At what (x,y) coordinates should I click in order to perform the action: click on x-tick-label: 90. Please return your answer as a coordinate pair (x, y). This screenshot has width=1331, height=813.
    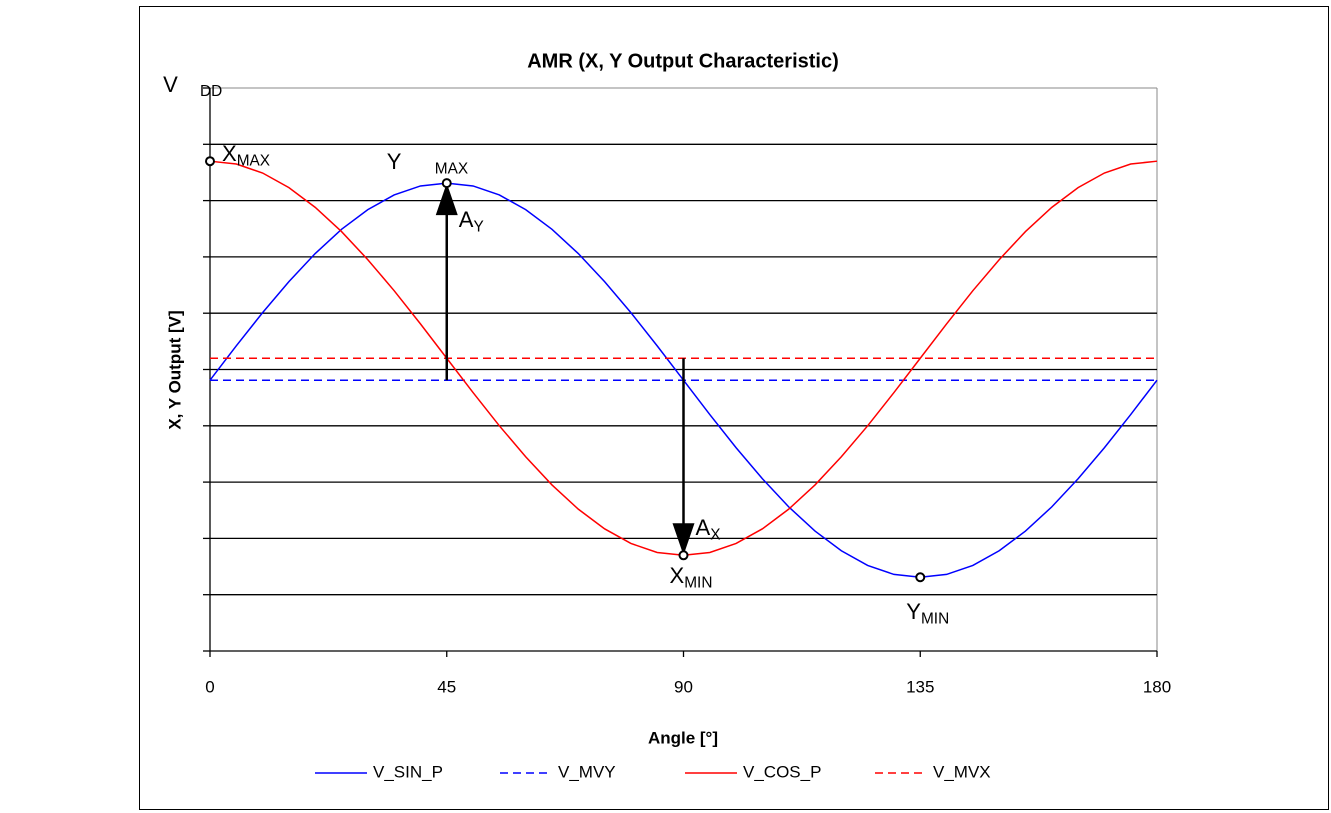
    Looking at the image, I should click on (683, 686).